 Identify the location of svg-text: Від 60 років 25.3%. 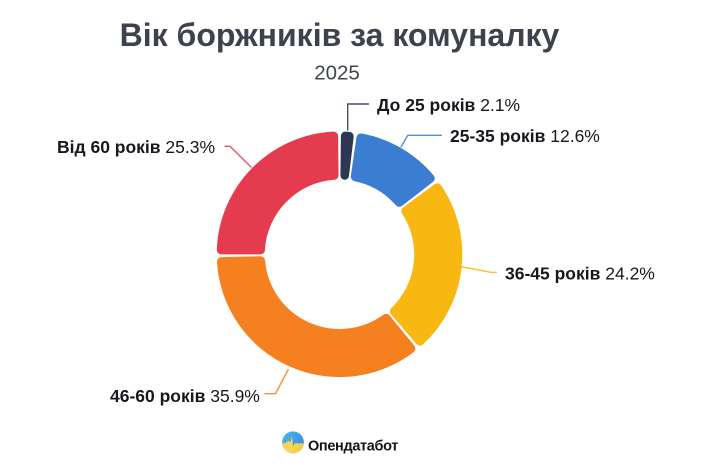
(136, 147).